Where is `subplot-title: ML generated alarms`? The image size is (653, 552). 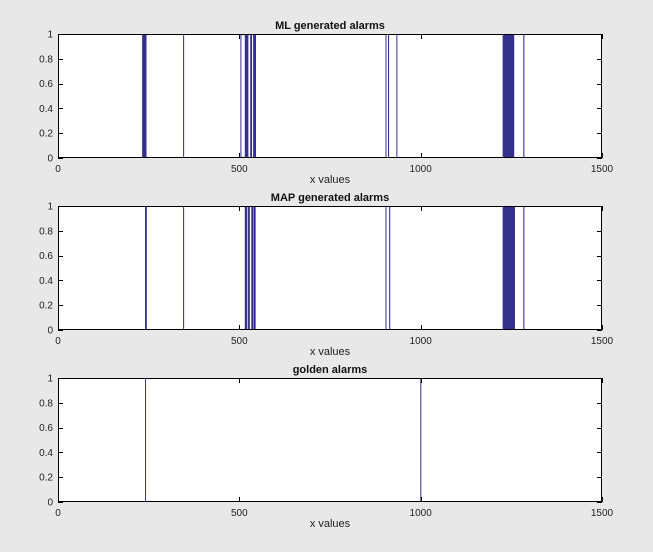
subplot-title: ML generated alarms is located at coordinates (330, 26).